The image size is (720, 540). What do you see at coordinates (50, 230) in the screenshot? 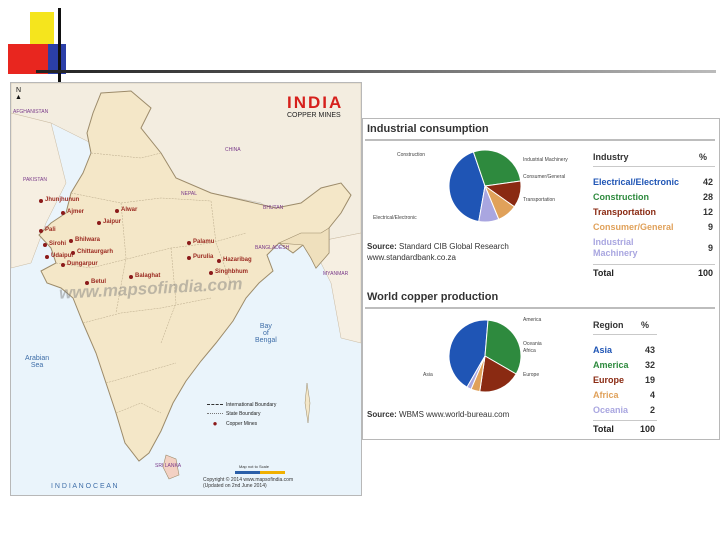
I see `mine-label-pali: Pali` at bounding box center [50, 230].